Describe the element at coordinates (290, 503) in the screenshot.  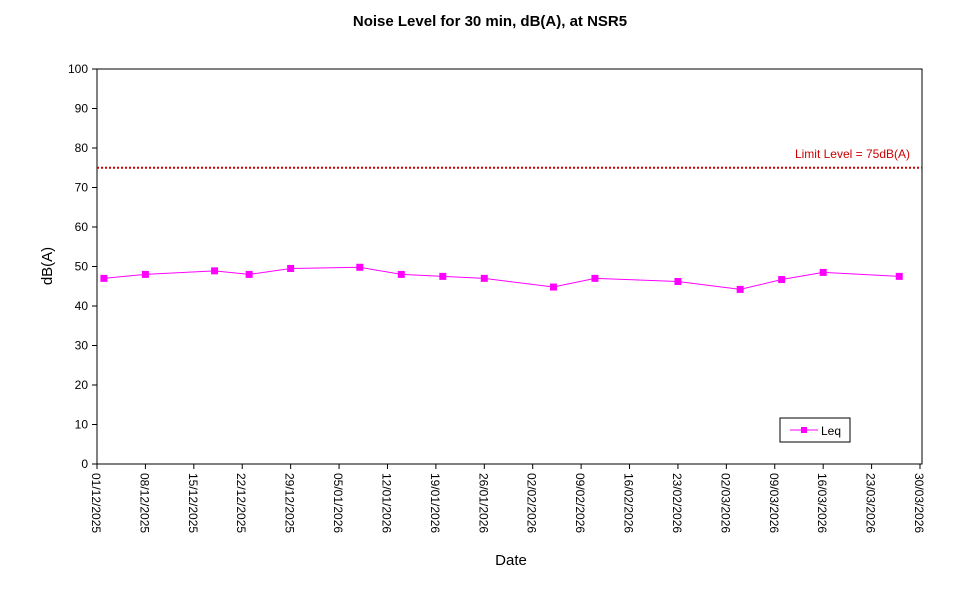
I see `x-tick-label: 29/12/2025` at that location.